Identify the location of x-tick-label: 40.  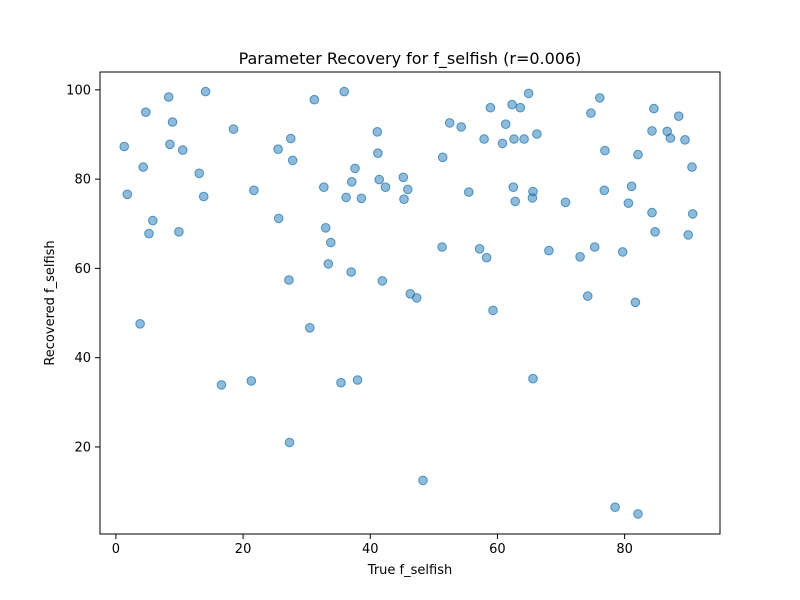
(370, 549).